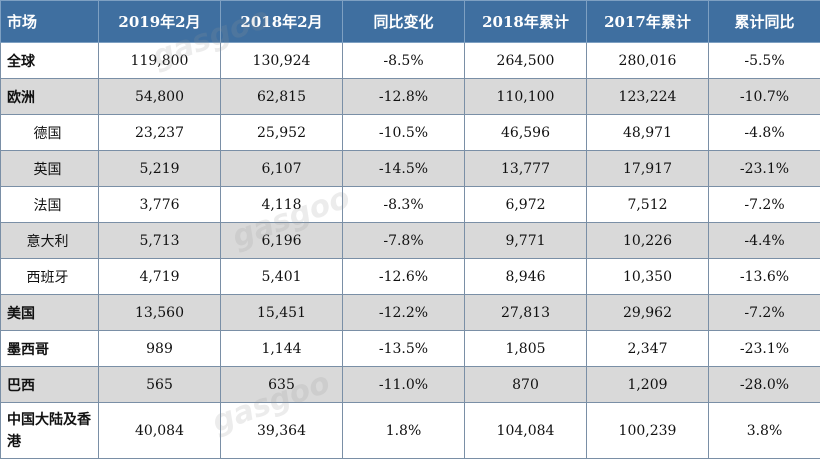 Image resolution: width=820 pixels, height=459 pixels. Describe the element at coordinates (404, 385) in the screenshot. I see `value-cell: -11.0%` at that location.